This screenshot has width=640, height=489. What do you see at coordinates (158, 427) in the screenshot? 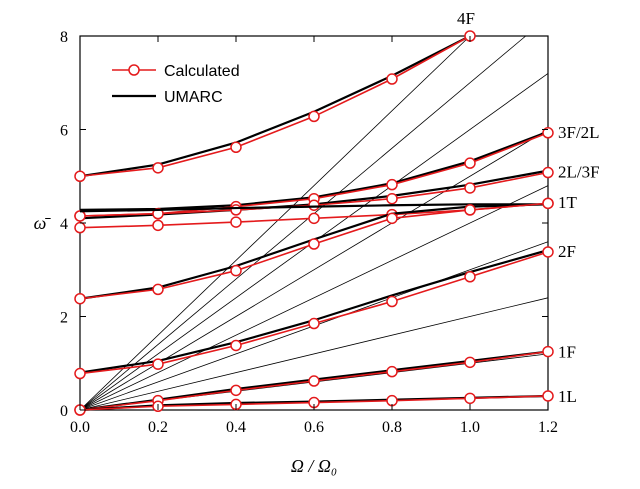
I see `x-tick-label: 0.2` at bounding box center [158, 427].